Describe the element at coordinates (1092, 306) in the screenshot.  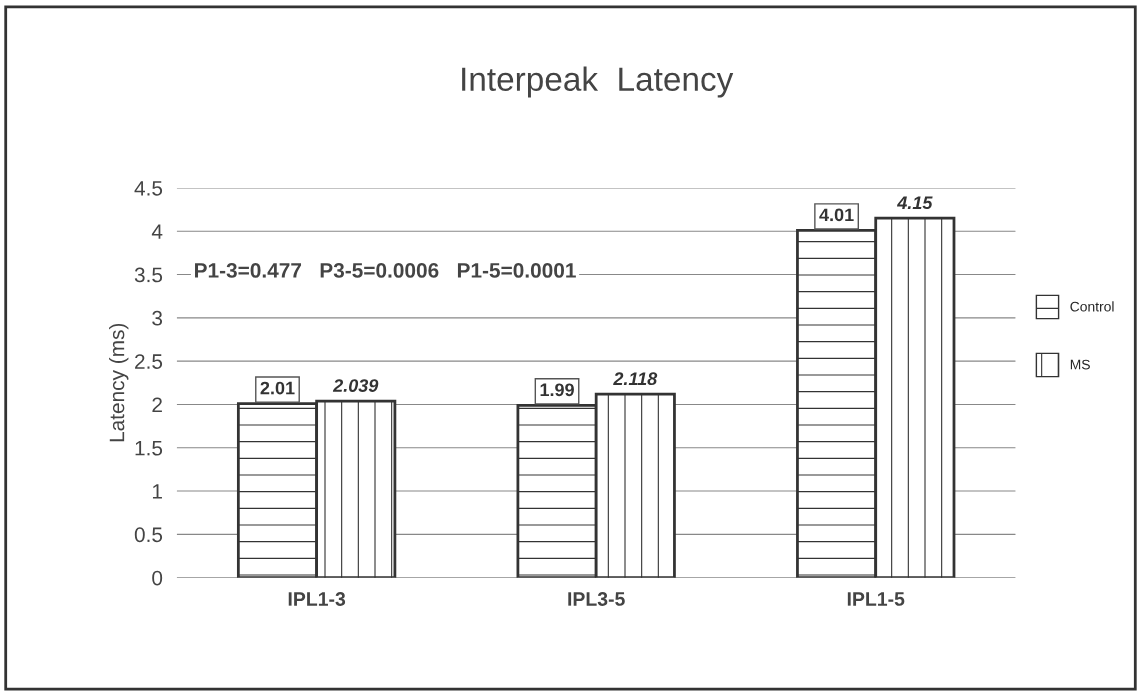
I see `legend-label: Control` at that location.